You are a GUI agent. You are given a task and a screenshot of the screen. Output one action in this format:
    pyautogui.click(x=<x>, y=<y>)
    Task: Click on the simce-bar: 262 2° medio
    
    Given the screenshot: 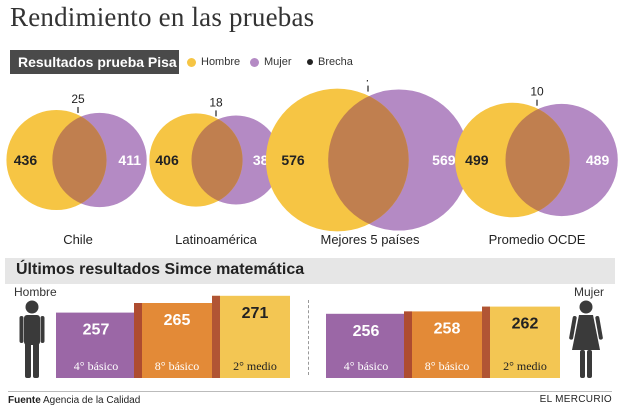 What is the action you would take?
    pyautogui.click(x=521, y=342)
    